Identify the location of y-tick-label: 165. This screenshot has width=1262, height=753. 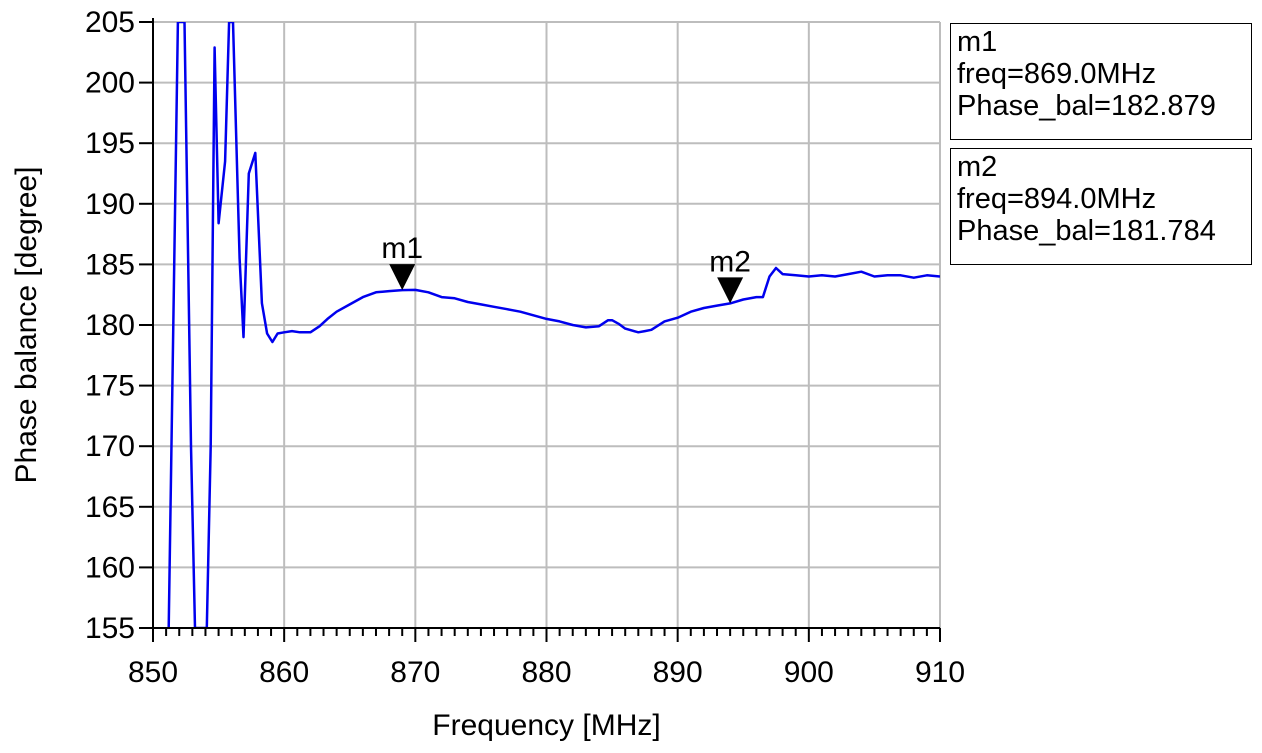
(110, 507).